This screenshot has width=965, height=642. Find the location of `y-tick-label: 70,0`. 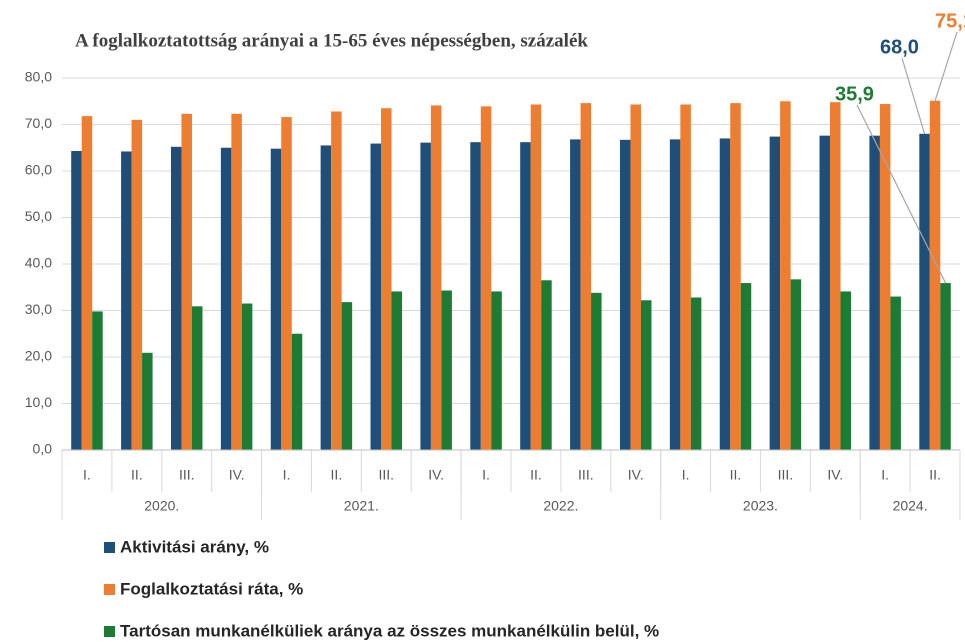

y-tick-label: 70,0 is located at coordinates (38, 123).